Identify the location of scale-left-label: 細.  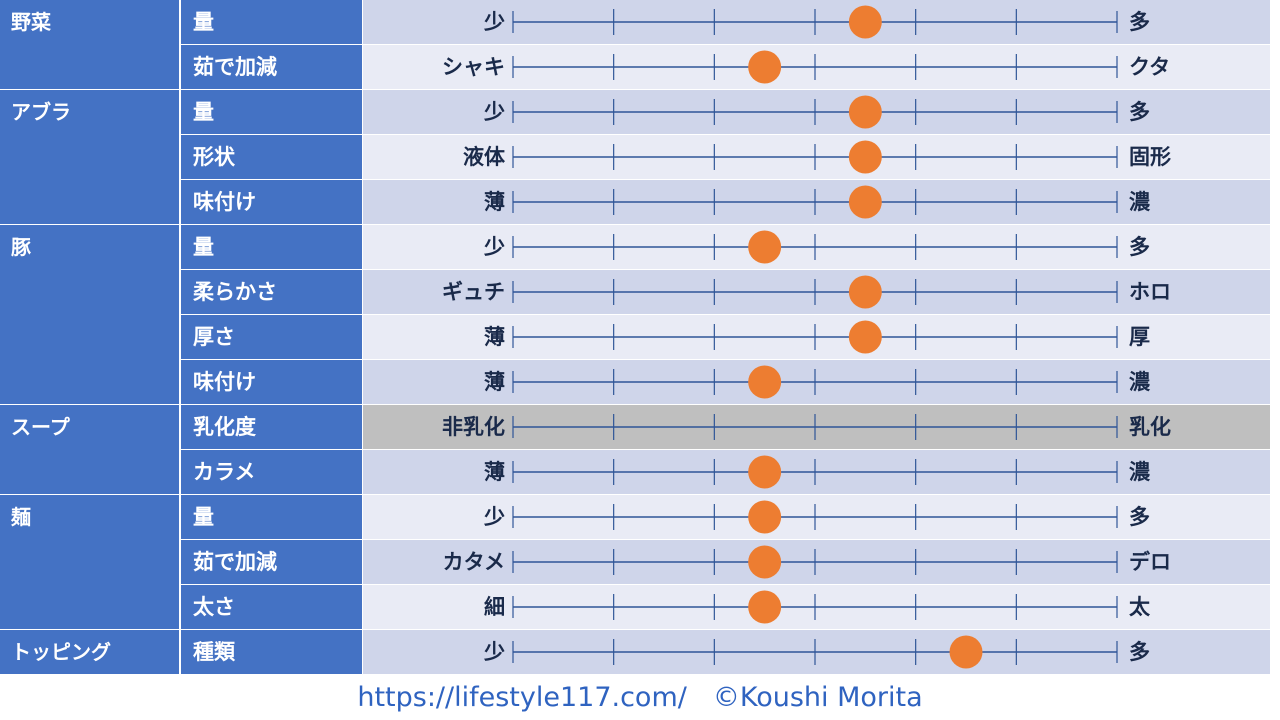
(494, 607).